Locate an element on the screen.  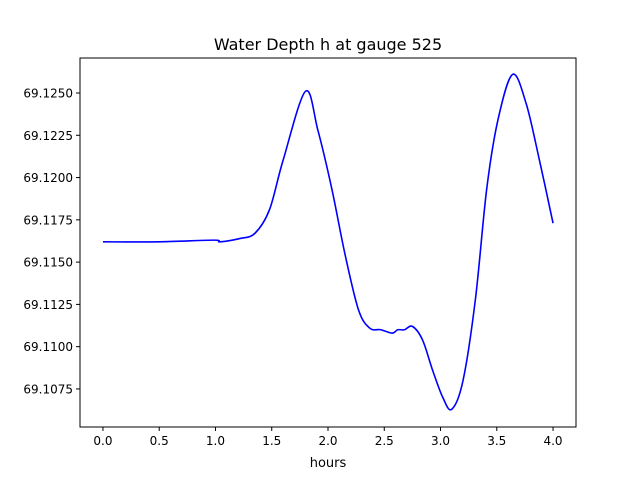
x-tick-label: 2.5 is located at coordinates (384, 441).